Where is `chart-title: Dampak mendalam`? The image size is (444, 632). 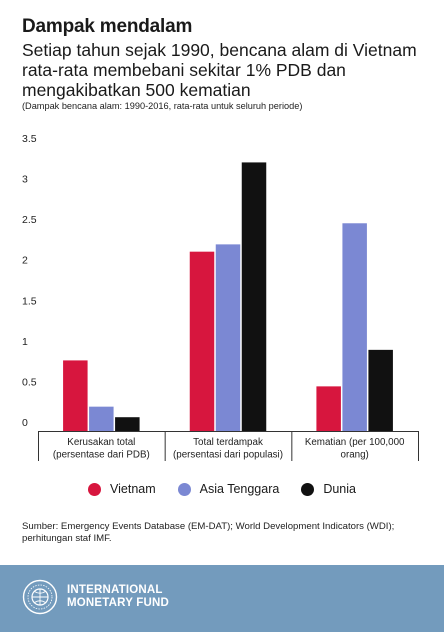 chart-title: Dampak mendalam is located at coordinates (107, 26).